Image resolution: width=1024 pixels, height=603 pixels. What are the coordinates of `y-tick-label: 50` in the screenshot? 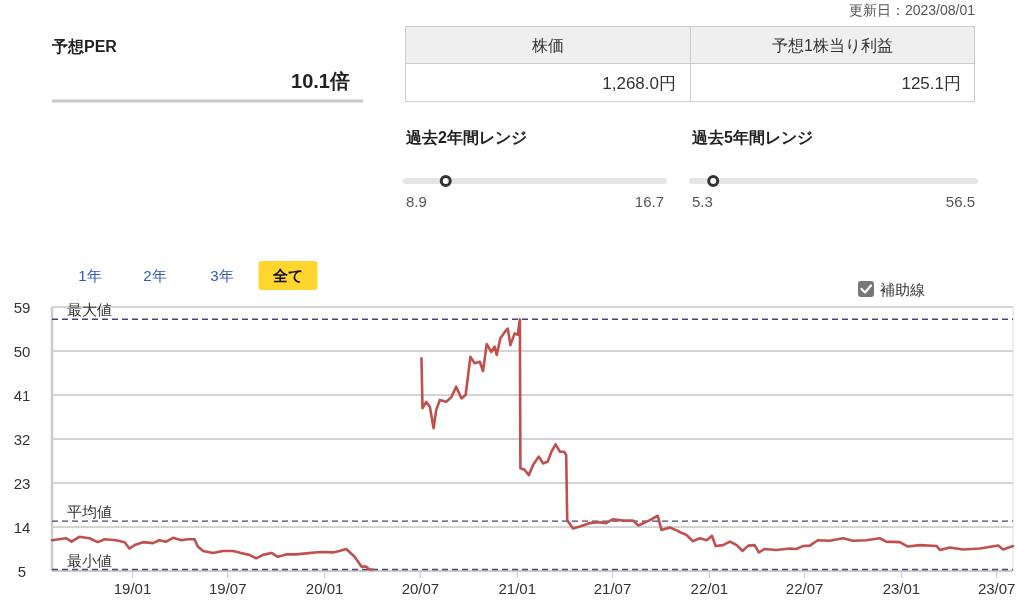 It's located at (22, 351).